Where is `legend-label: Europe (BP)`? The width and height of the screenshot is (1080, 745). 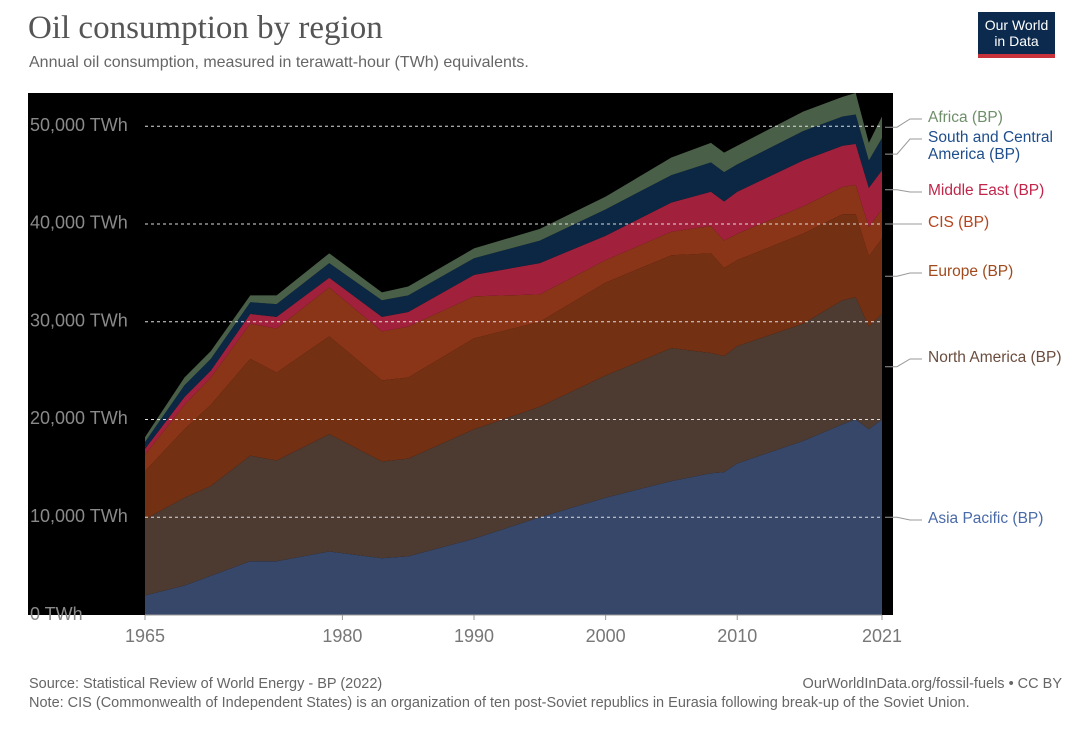 legend-label: Europe (BP) is located at coordinates (971, 271).